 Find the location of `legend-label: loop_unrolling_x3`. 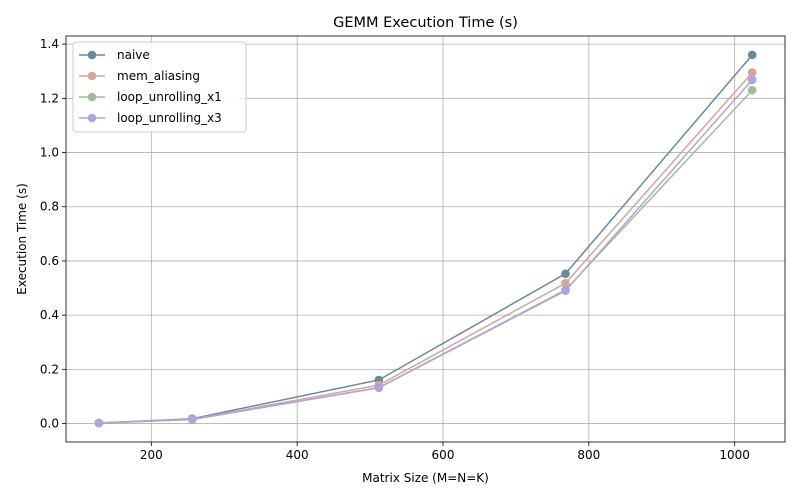

legend-label: loop_unrolling_x3 is located at coordinates (169, 118).